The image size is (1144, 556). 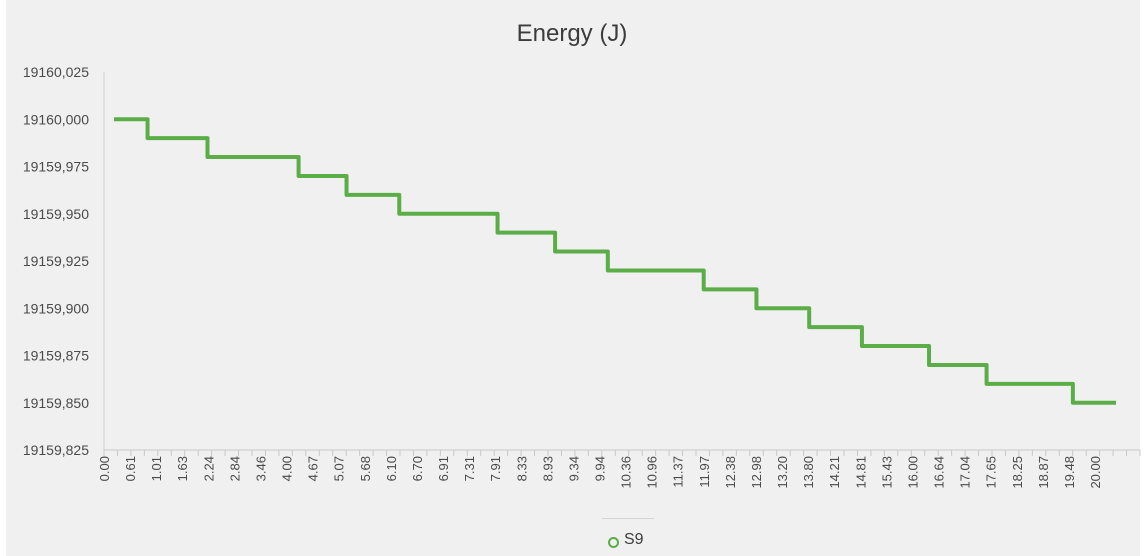 I want to click on chart-title: Energy (J), so click(x=572, y=33).